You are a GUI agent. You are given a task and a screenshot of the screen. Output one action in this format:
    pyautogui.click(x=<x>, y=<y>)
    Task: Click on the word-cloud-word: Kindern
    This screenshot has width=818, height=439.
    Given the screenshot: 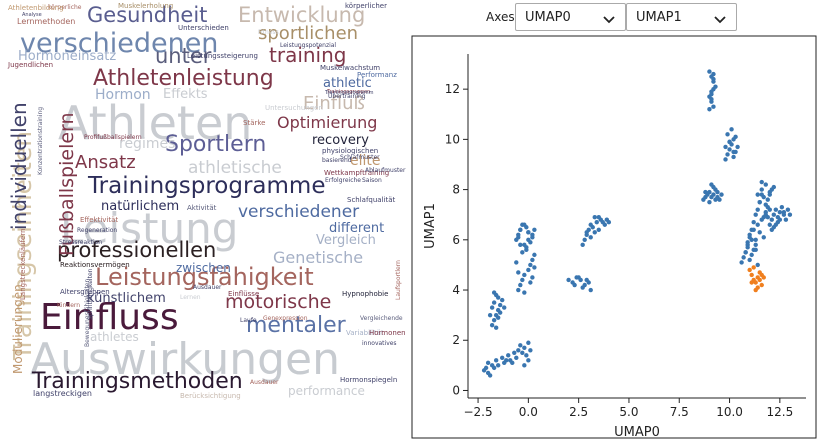 What is the action you would take?
    pyautogui.click(x=69, y=305)
    